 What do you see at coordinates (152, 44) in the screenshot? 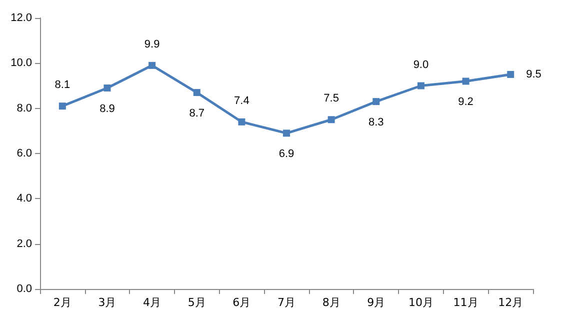
I see `text: 9.9` at bounding box center [152, 44].